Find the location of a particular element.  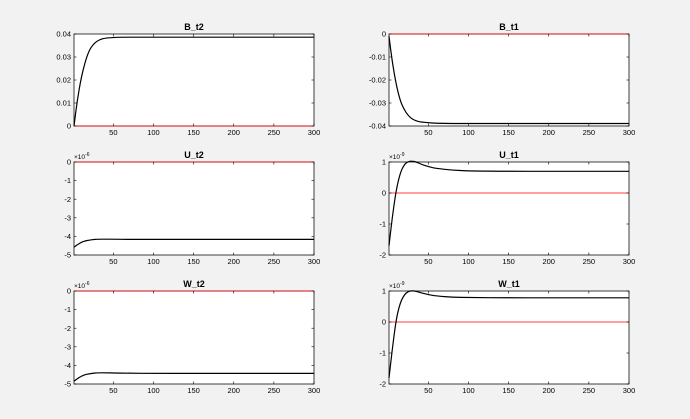

subplot-w-t2: W_t2 50 100 150 200 250 300 -5 -4 -3 -2 -1 0×10-6 is located at coordinates (192, 337).